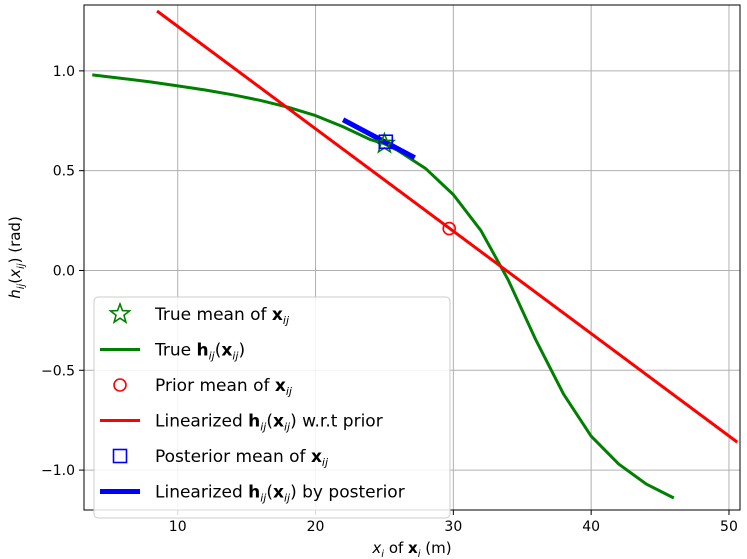 Image resolution: width=747 pixels, height=559 pixels. I want to click on y-tick-label: 0.0, so click(64, 271).